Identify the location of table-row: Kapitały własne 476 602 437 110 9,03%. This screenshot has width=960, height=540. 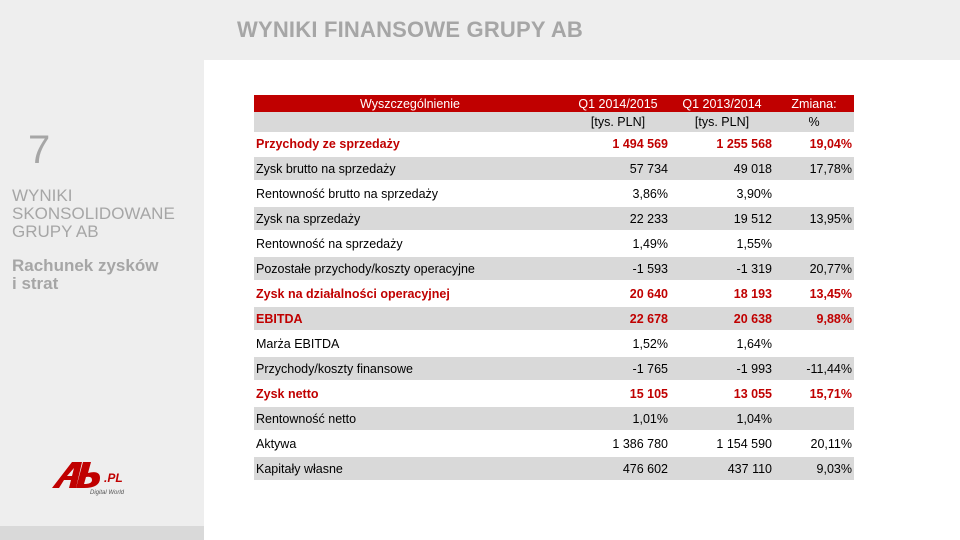
(554, 469).